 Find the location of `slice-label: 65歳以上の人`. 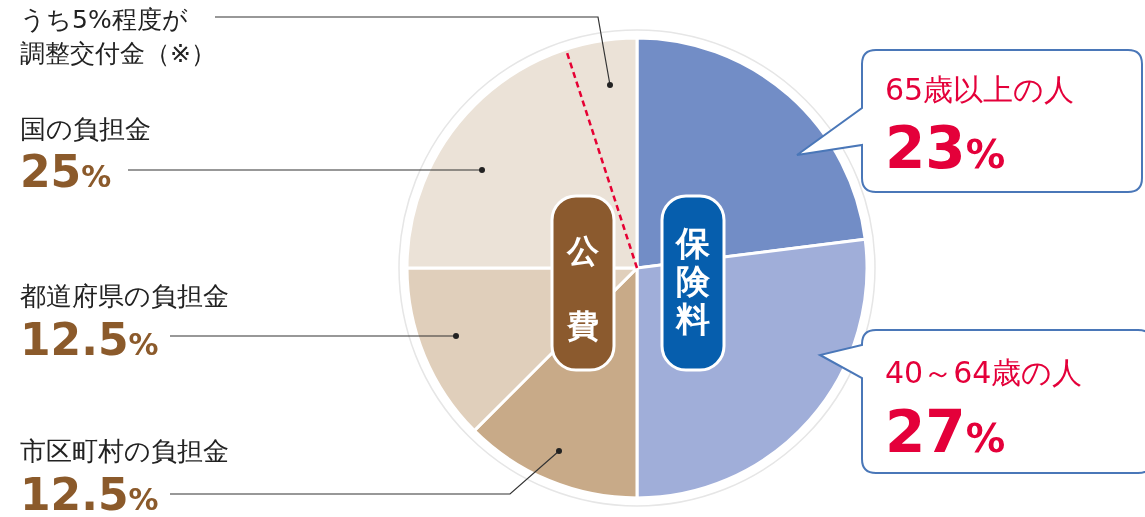

slice-label: 65歳以上の人 is located at coordinates (980, 89).